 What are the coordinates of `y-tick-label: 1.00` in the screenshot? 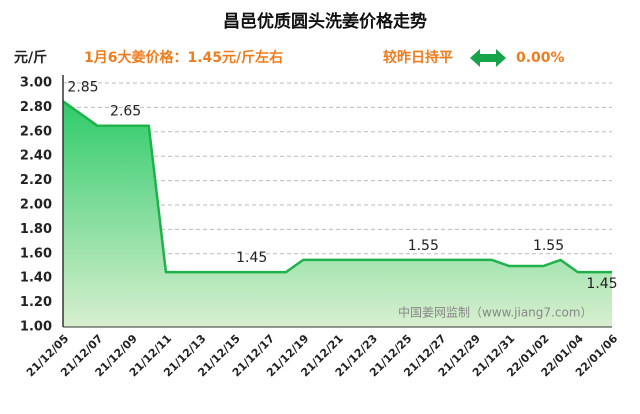 It's located at (36, 327).